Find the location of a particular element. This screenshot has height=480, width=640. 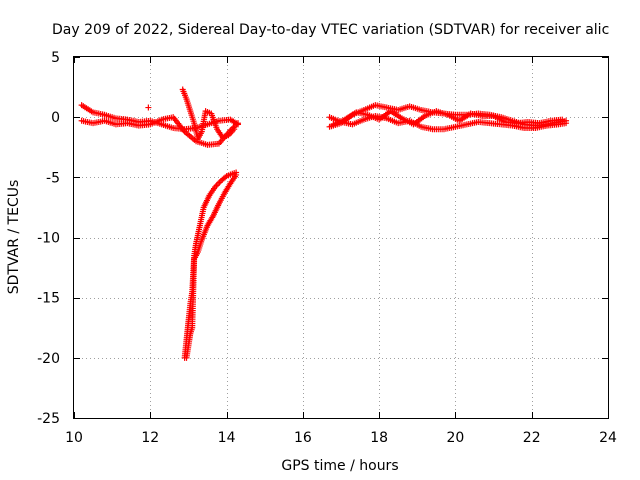

x-tick-label: 20 is located at coordinates (456, 438).